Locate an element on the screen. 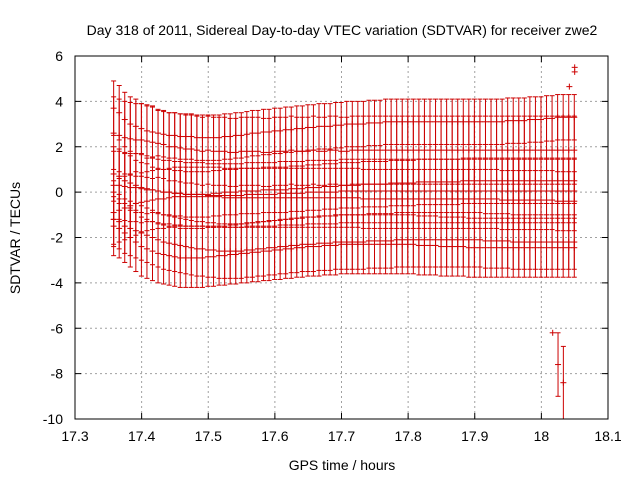  y-tick-label: 0 is located at coordinates (59, 192).